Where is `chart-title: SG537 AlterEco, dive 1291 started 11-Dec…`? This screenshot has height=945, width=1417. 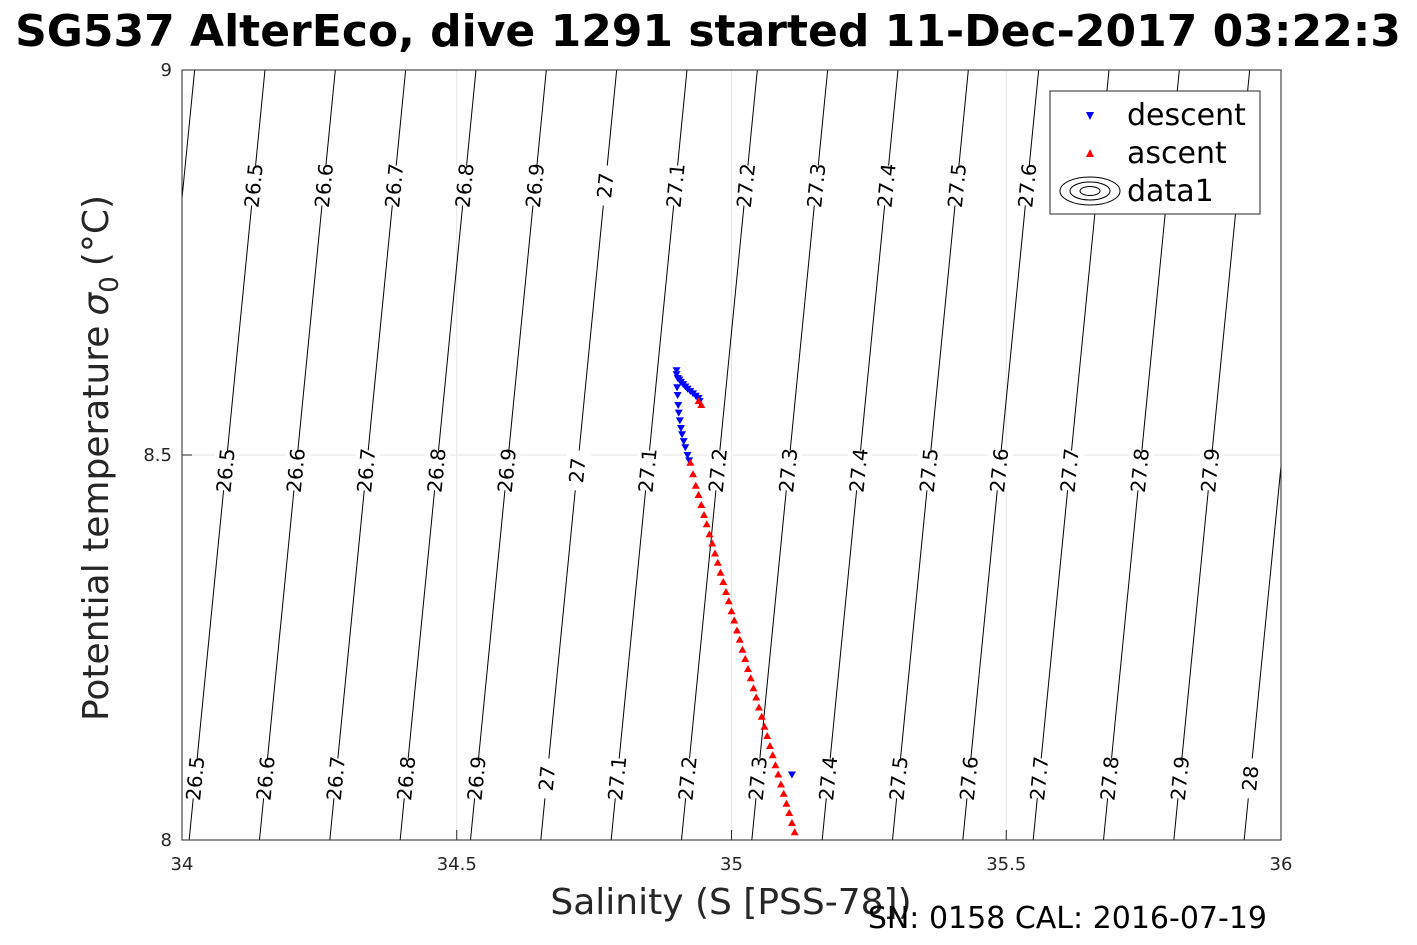 chart-title: SG537 AlterEco, dive 1291 started 11-Dec… is located at coordinates (708, 31).